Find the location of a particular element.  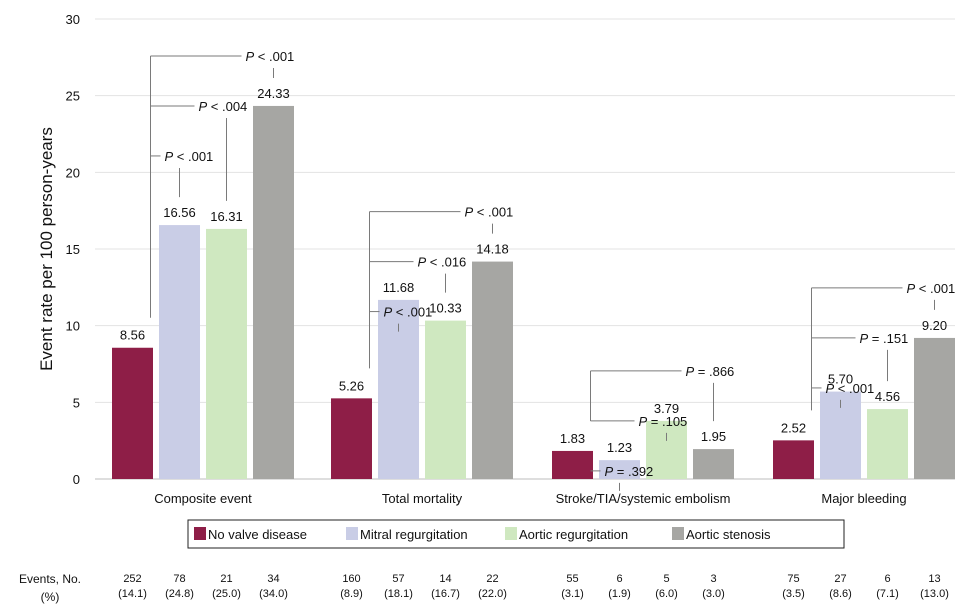

events-count: 21 is located at coordinates (226, 579).